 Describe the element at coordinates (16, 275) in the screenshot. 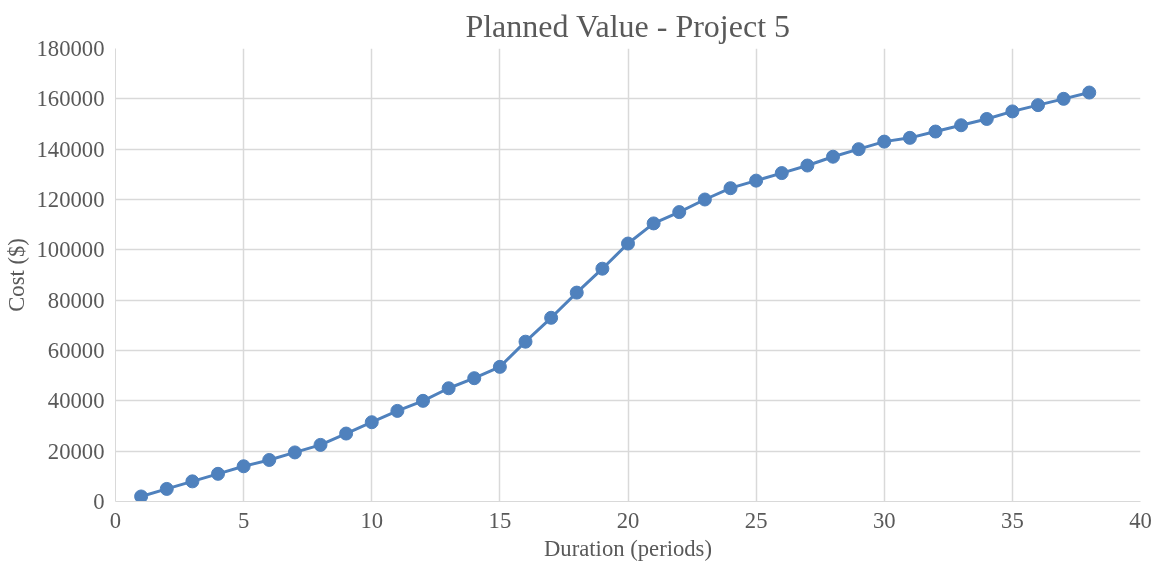

I see `y-axis-title: Cost ($)` at that location.